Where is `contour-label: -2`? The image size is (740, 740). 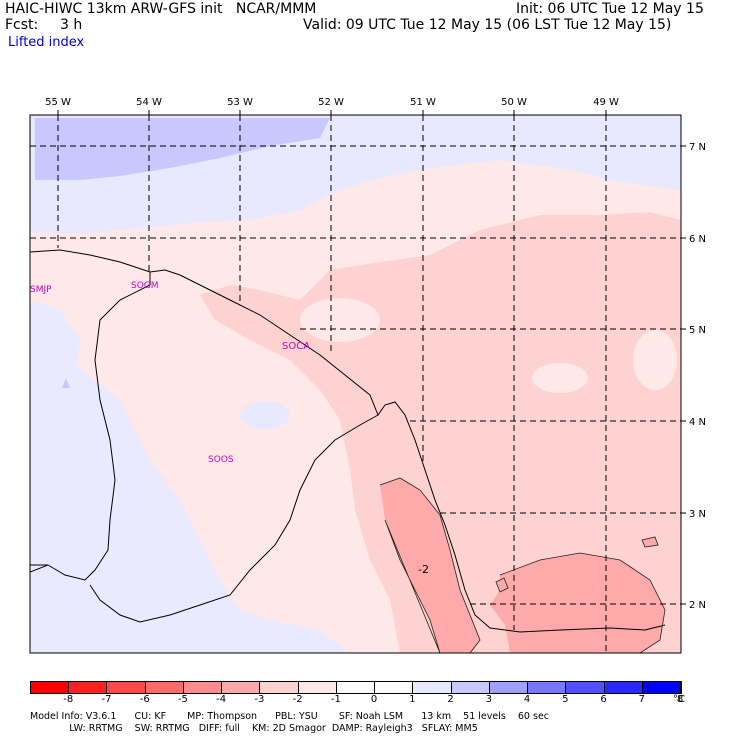 contour-label: -2 is located at coordinates (423, 569).